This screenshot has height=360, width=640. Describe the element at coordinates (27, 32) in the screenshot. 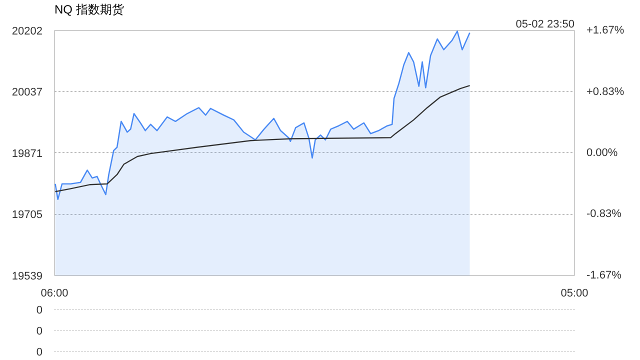

I see `y-tick-label: 20202` at that location.